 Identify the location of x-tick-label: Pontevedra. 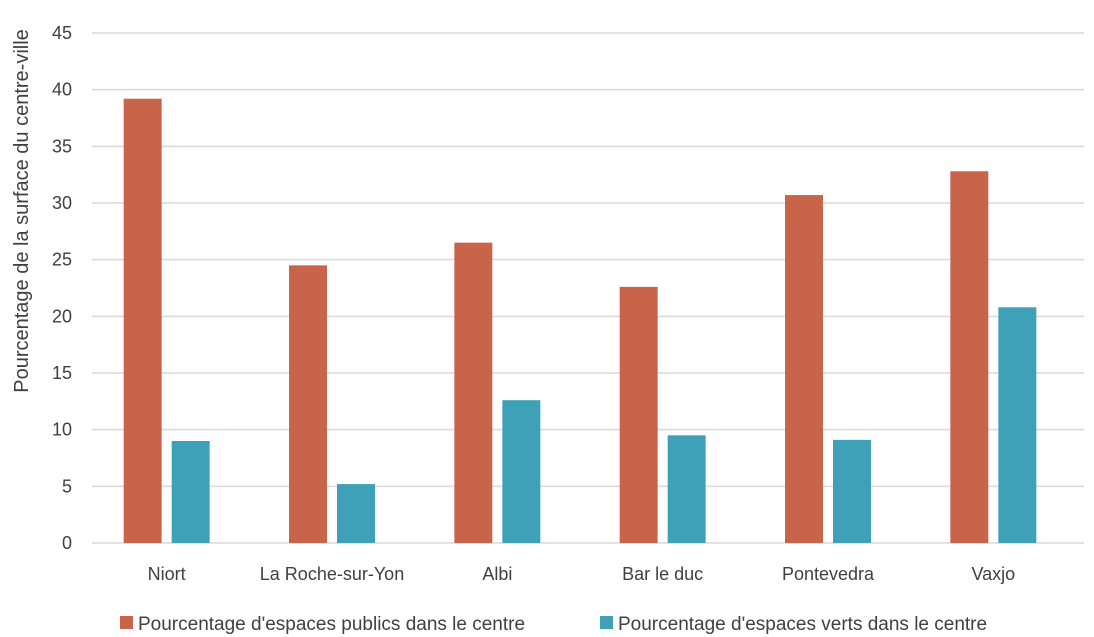
(828, 574).